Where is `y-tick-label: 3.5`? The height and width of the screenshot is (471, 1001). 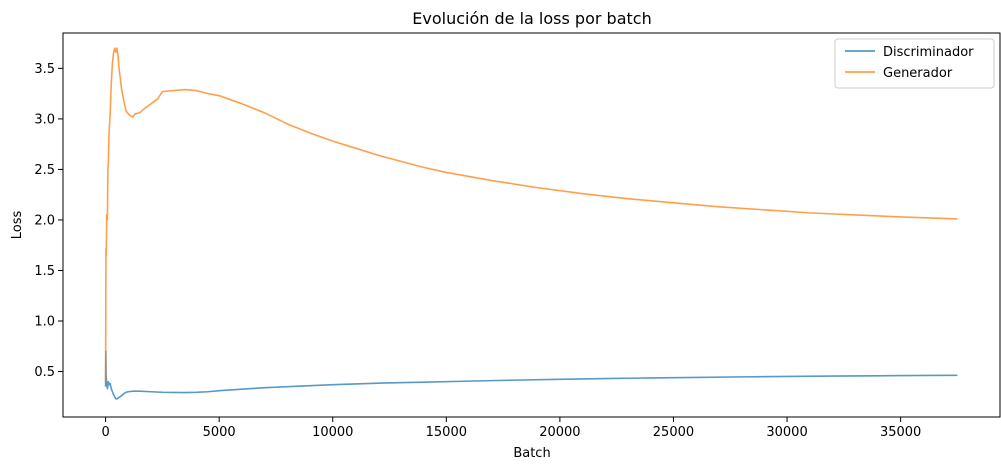 y-tick-label: 3.5 is located at coordinates (44, 69).